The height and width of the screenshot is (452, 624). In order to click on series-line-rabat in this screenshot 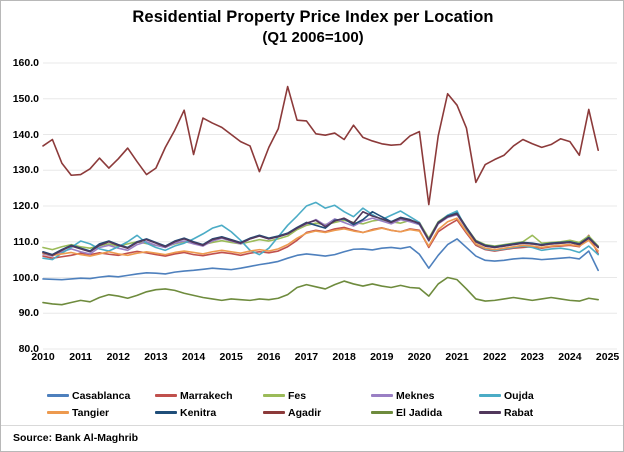, I will do `click(320, 233)`.